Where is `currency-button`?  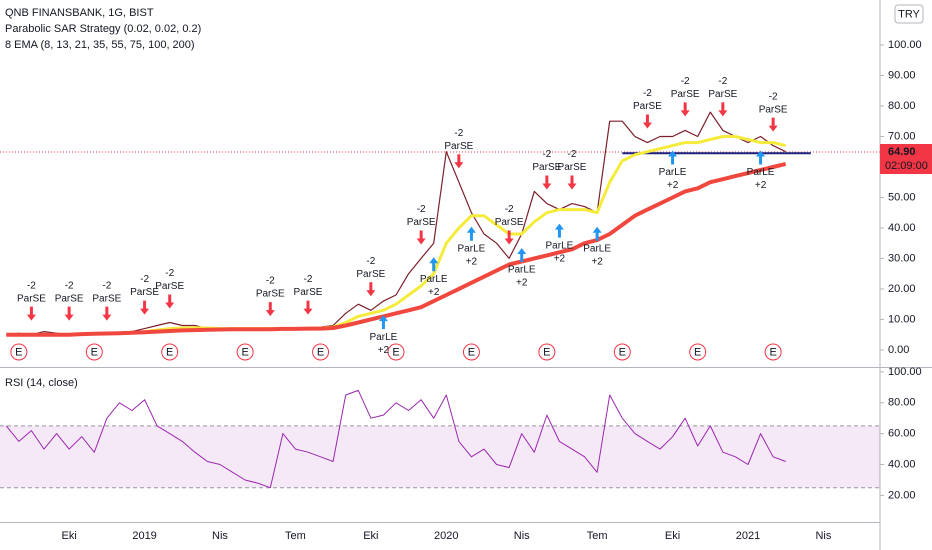
currency-button is located at coordinates (909, 14).